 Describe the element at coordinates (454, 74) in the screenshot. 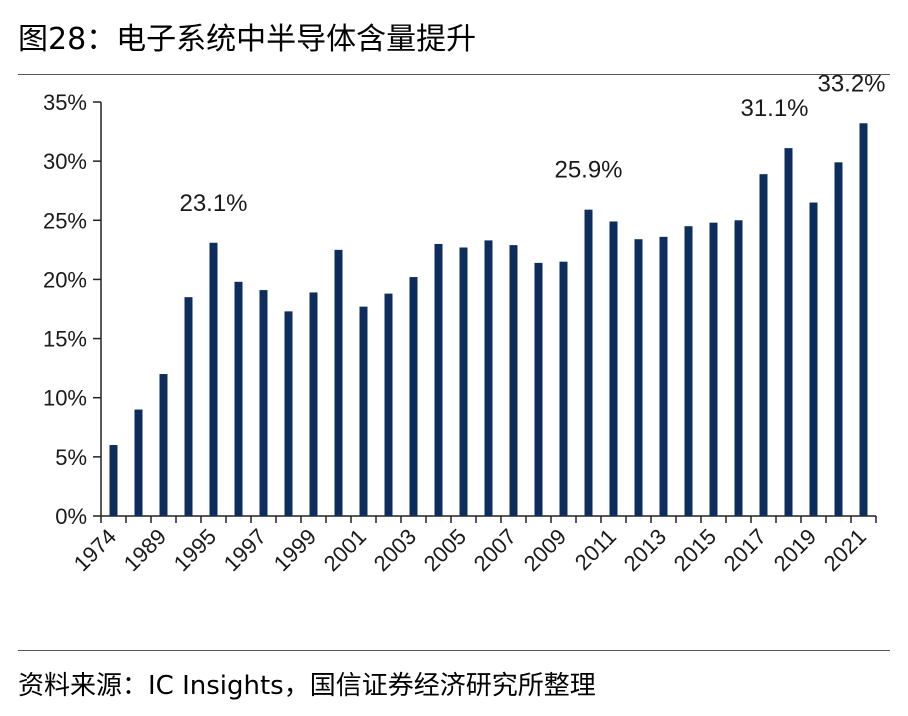

I see `title-divider` at that location.